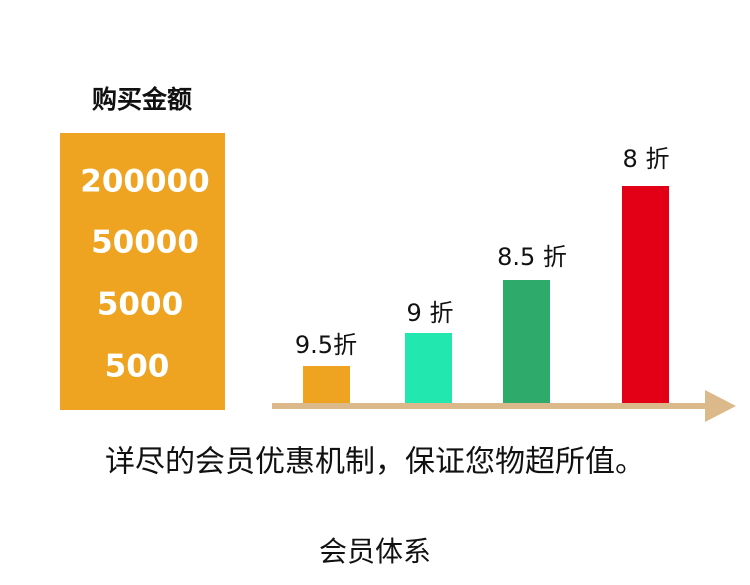 The image size is (750, 585). Describe the element at coordinates (137, 367) in the screenshot. I see `amount: 500` at that location.